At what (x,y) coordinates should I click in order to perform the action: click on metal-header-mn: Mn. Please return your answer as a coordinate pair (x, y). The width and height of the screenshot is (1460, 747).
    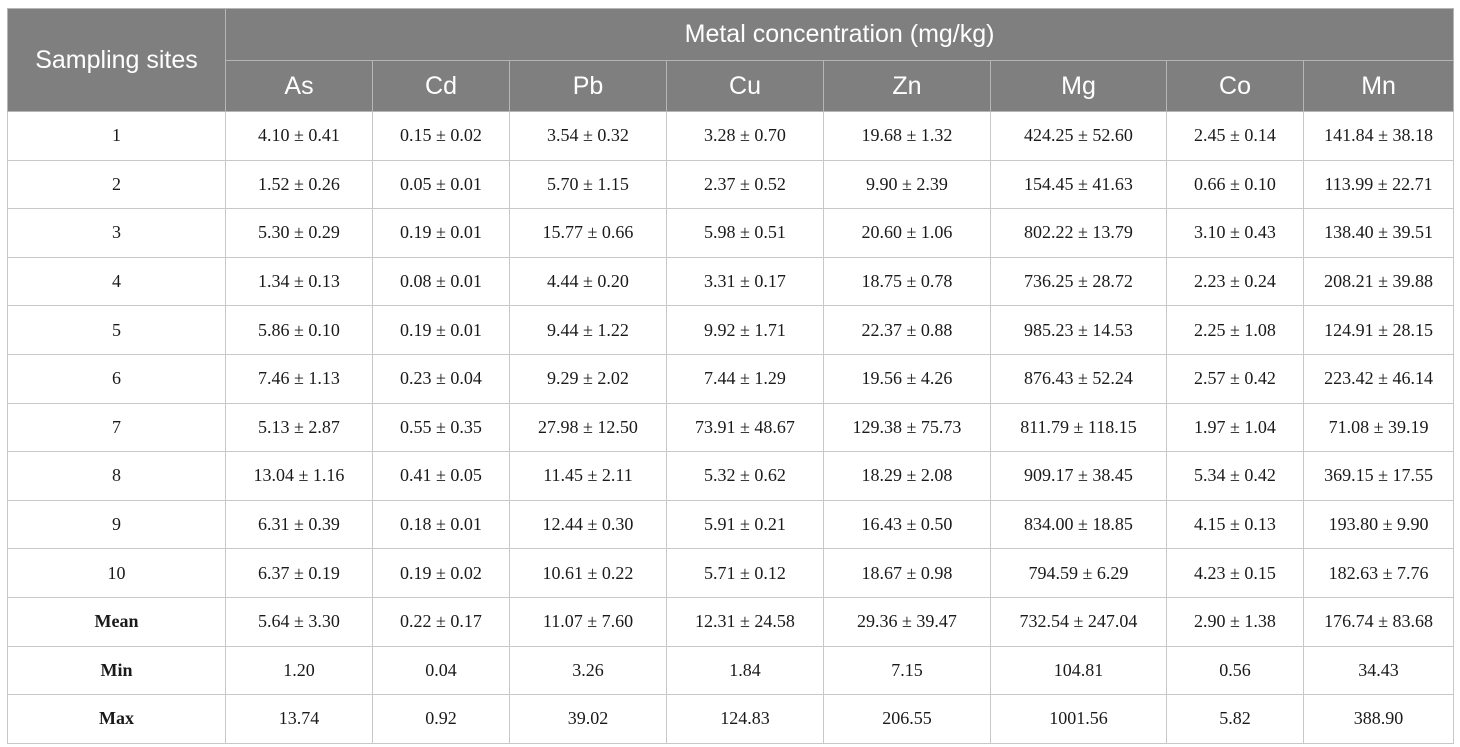
    Looking at the image, I should click on (1378, 86).